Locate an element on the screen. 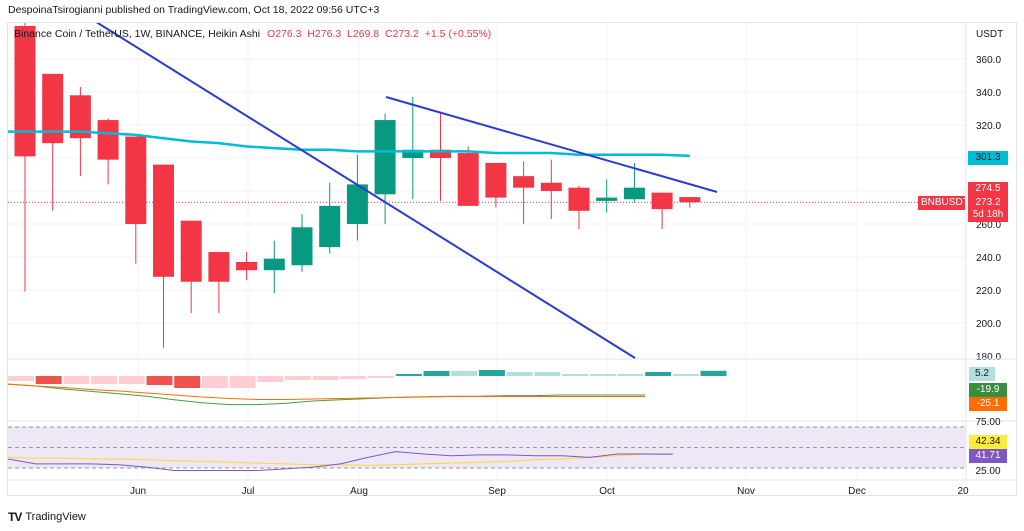 This screenshot has height=531, width=1024. price-tick: 360.0 is located at coordinates (988, 60).